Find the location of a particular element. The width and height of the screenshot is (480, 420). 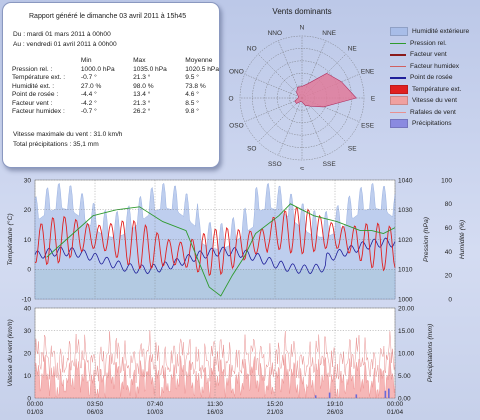

stats-label: Facteur vent : is located at coordinates (32, 103).